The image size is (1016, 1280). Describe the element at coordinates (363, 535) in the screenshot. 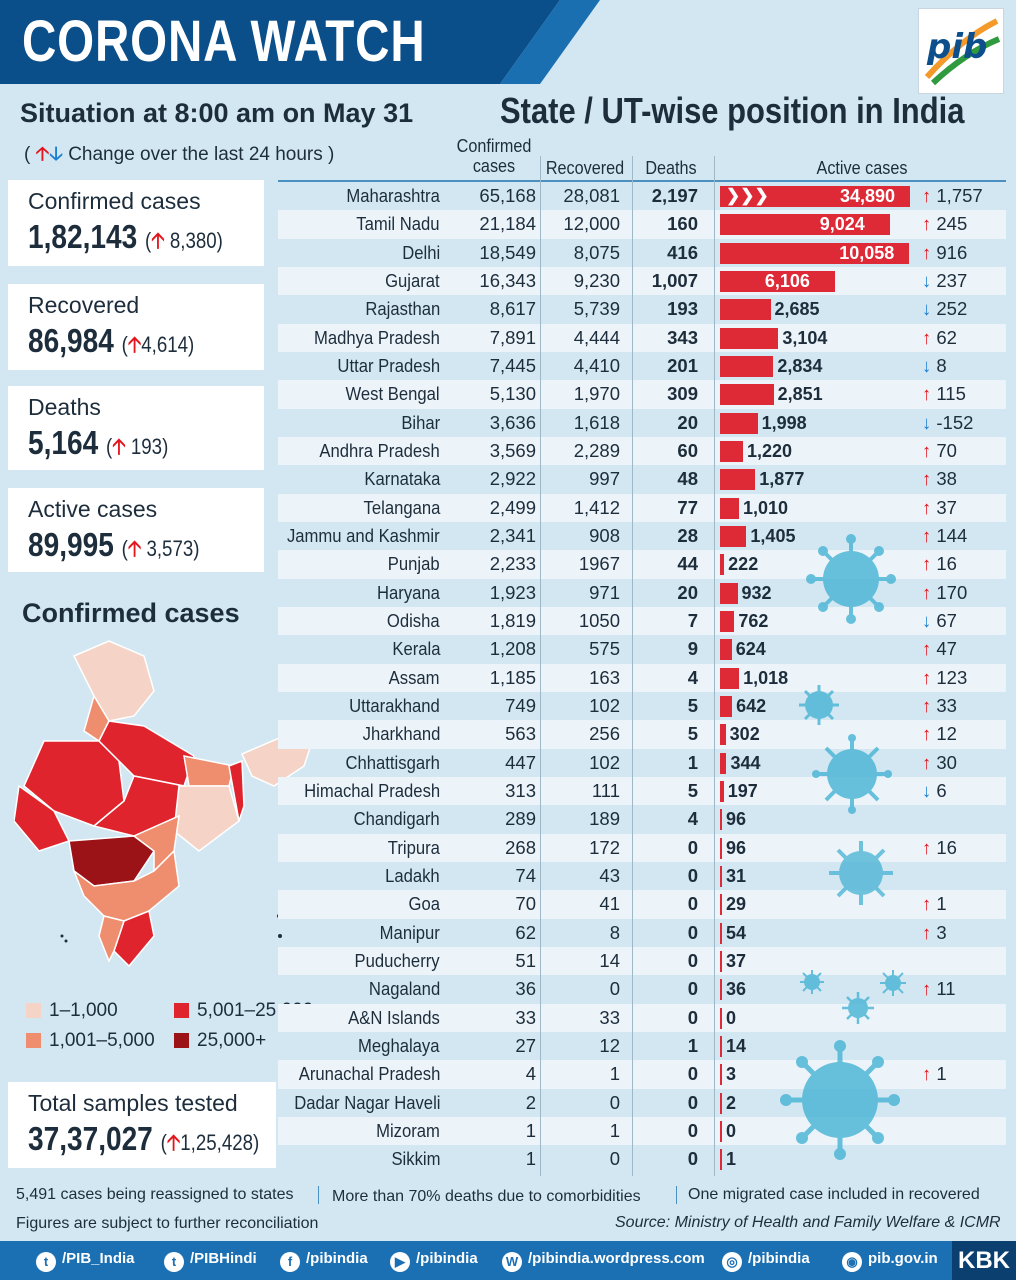

I see `state-name: Jammu and Kashmir` at that location.